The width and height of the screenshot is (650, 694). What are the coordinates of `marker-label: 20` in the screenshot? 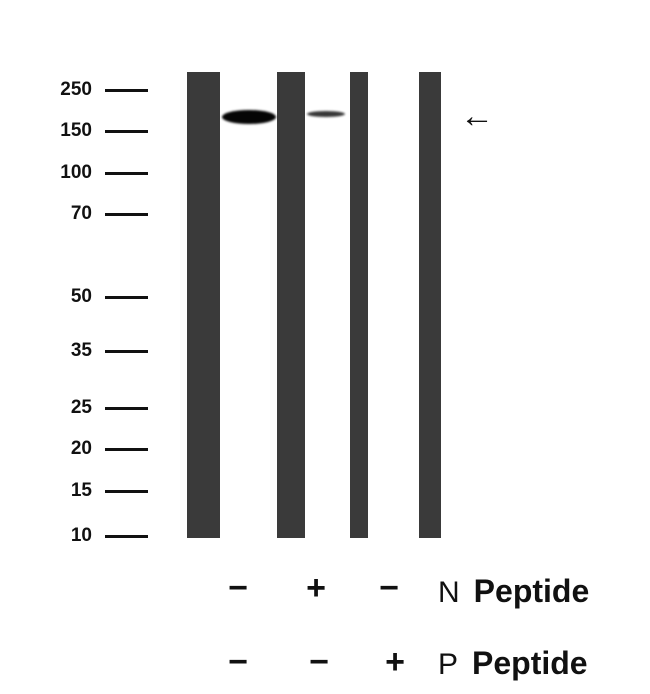 It's located at (81, 448).